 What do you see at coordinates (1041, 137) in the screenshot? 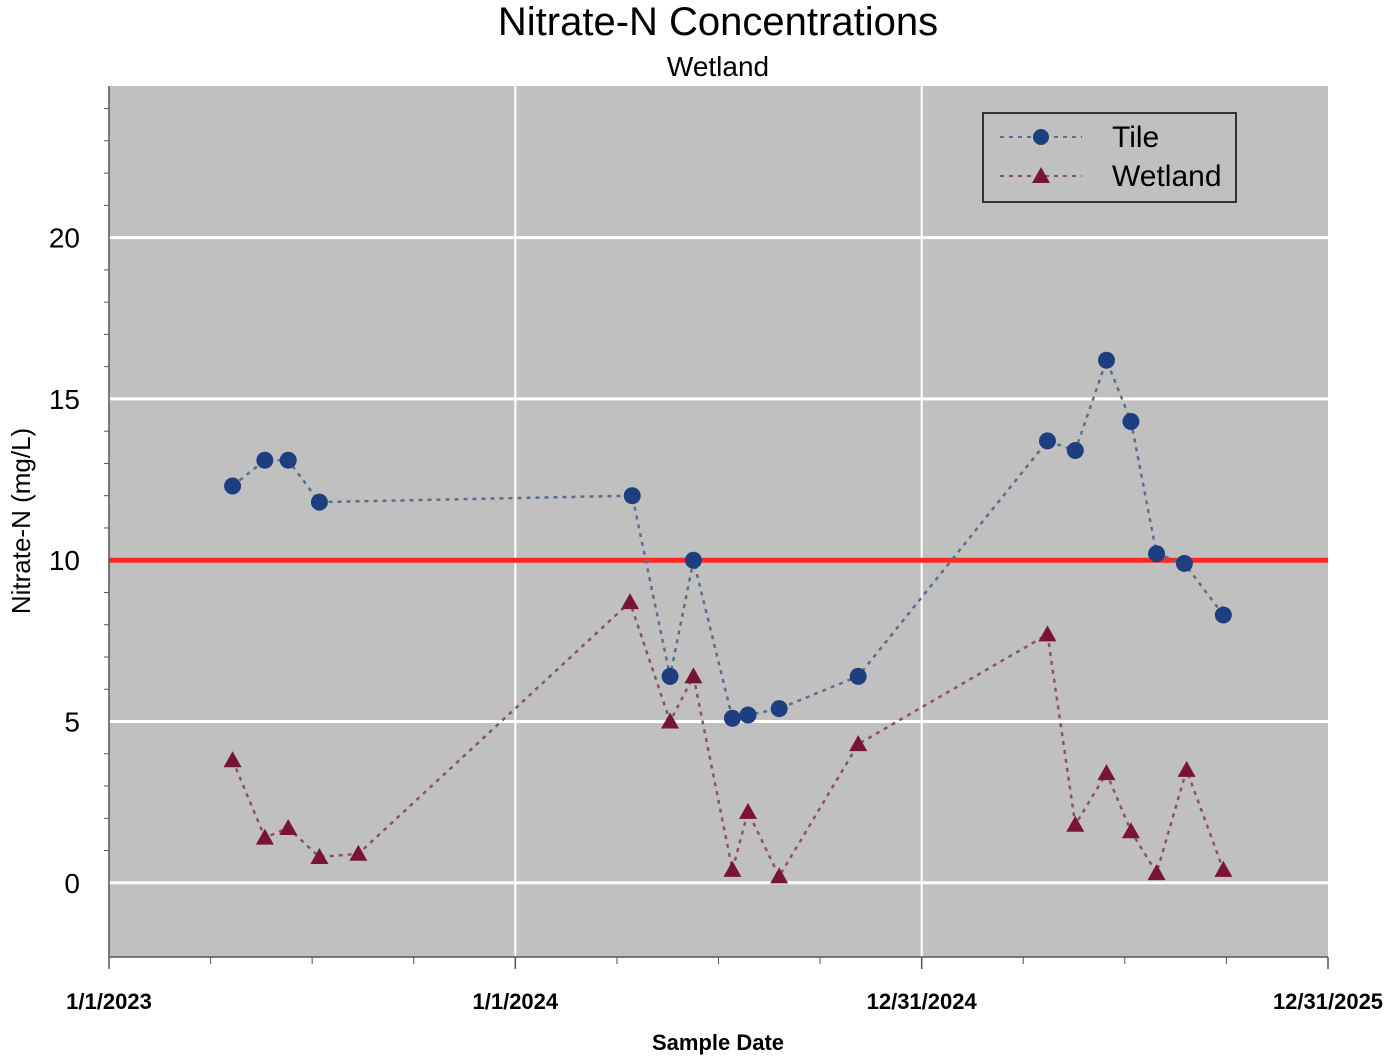
I see `legend-tile-marker` at bounding box center [1041, 137].